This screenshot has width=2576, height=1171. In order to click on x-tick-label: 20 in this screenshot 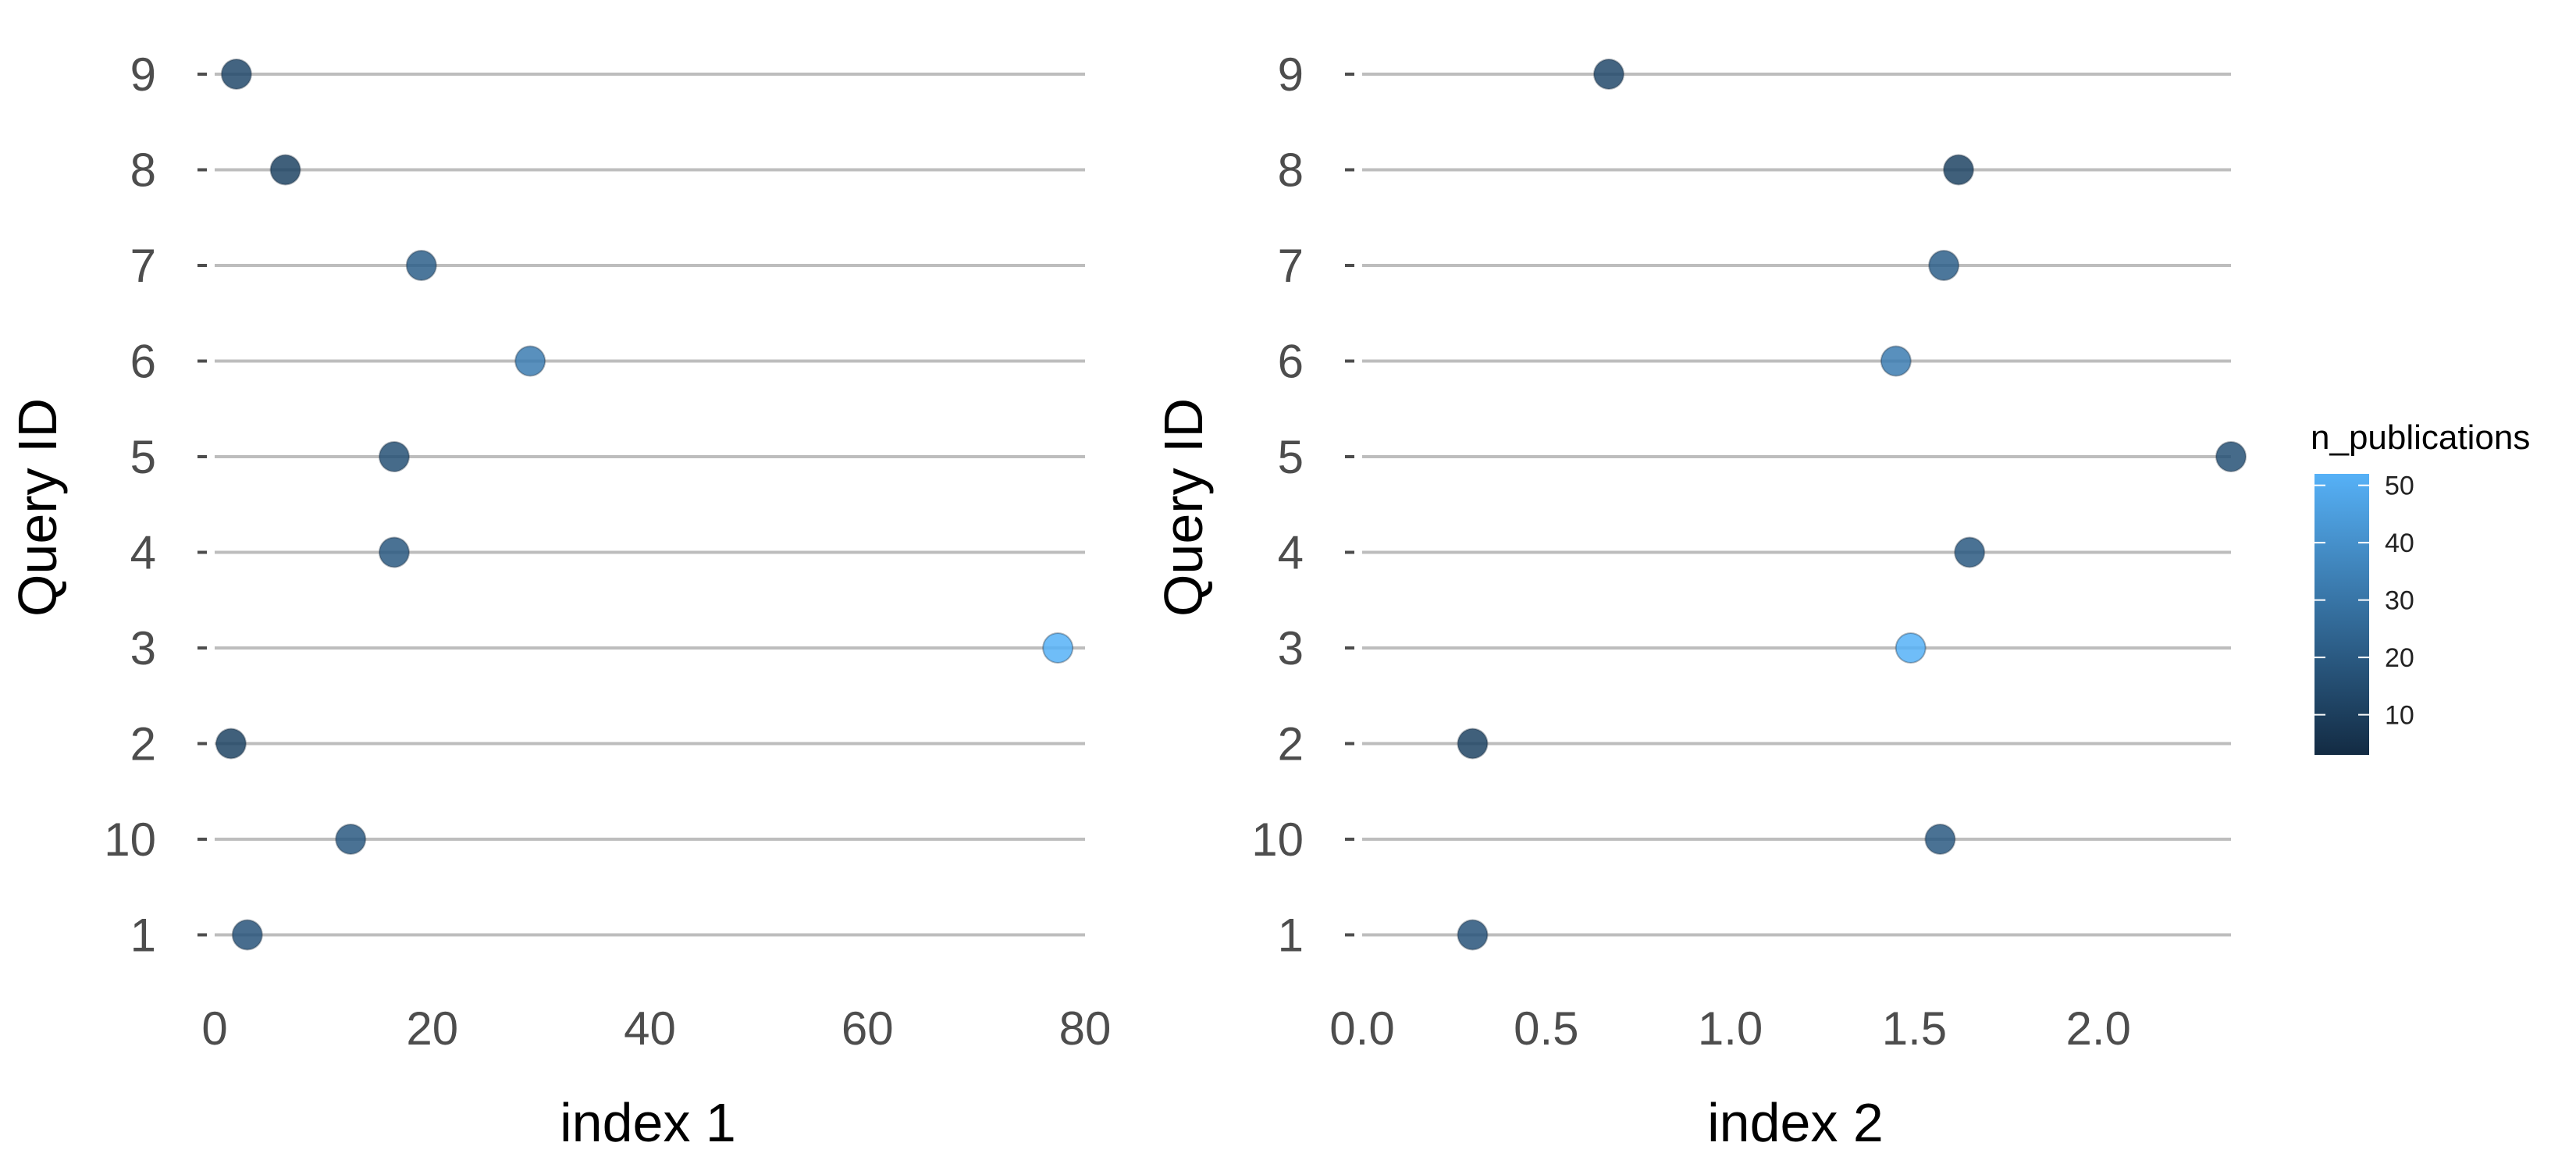, I will do `click(432, 1028)`.